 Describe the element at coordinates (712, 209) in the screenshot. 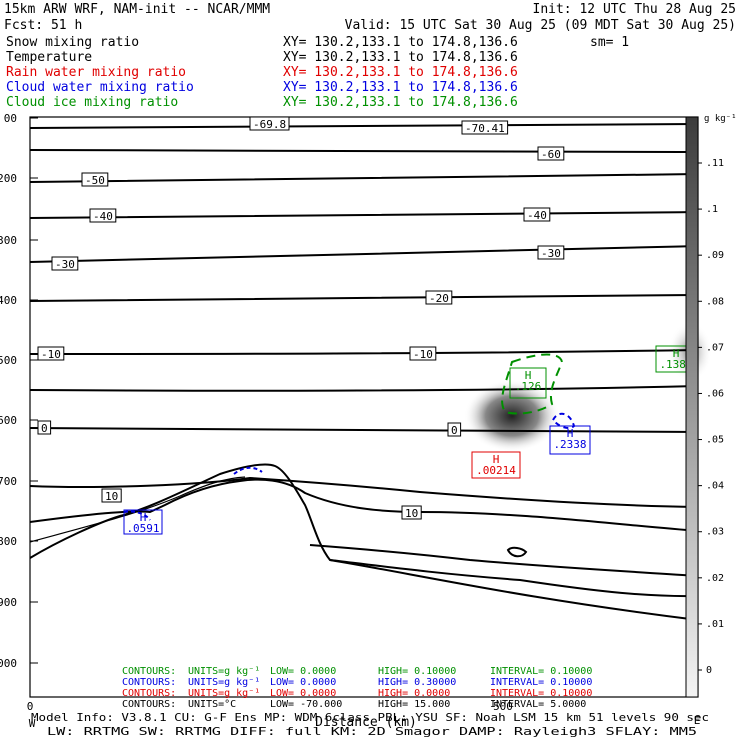

I see `colorbar-tick-label: .1` at that location.